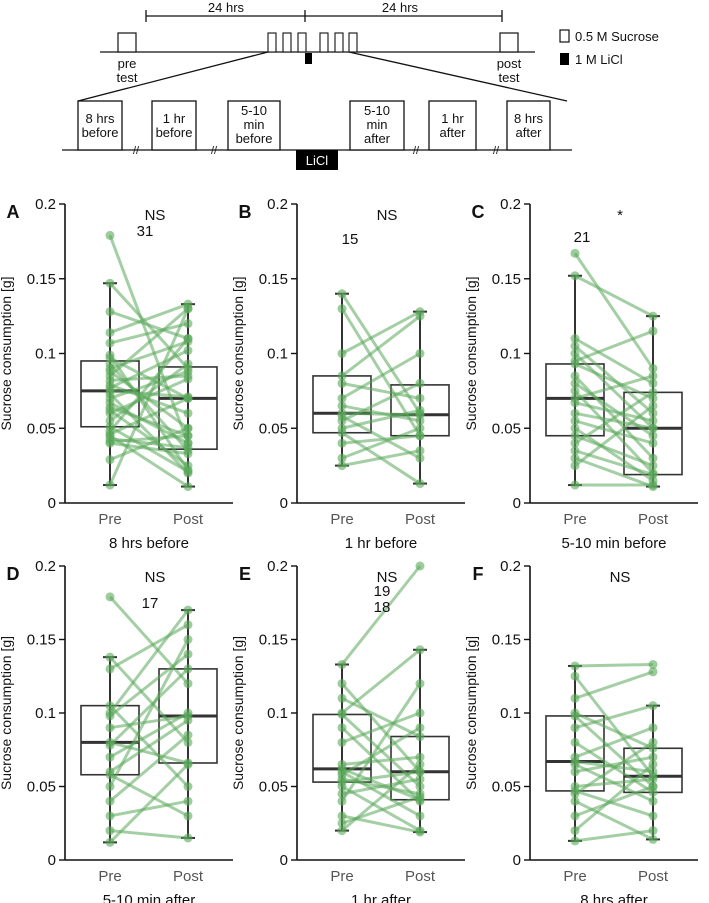 The height and width of the screenshot is (903, 709). I want to click on panel-letter: D, so click(13, 574).